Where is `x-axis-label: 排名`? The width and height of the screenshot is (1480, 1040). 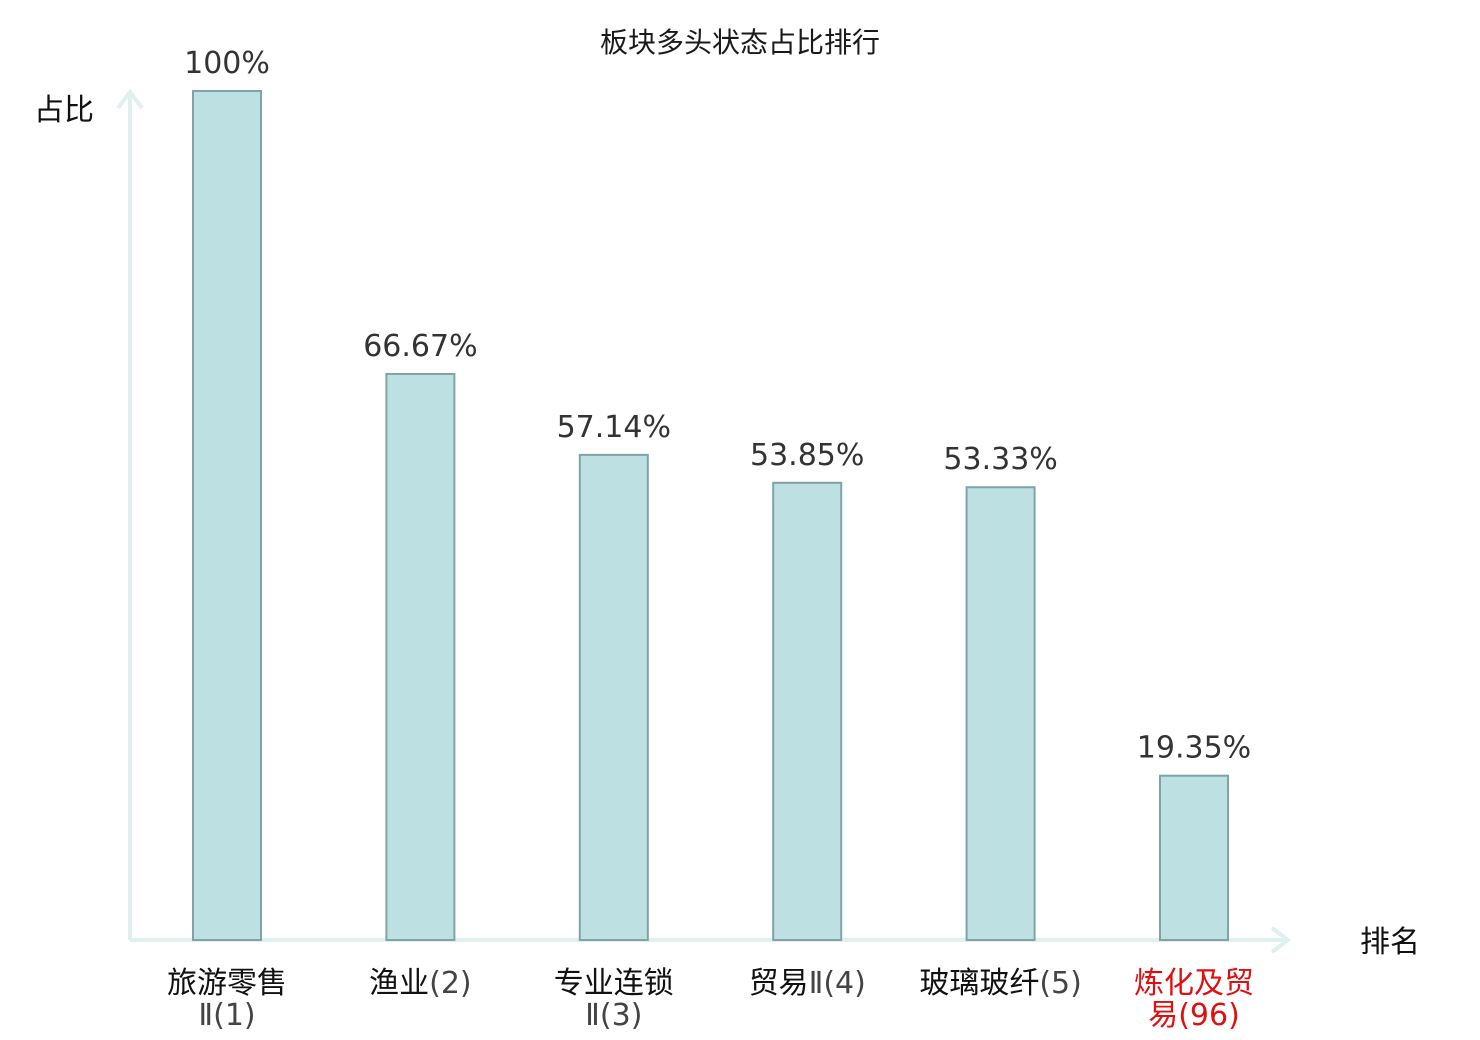
x-axis-label: 排名 is located at coordinates (1390, 942).